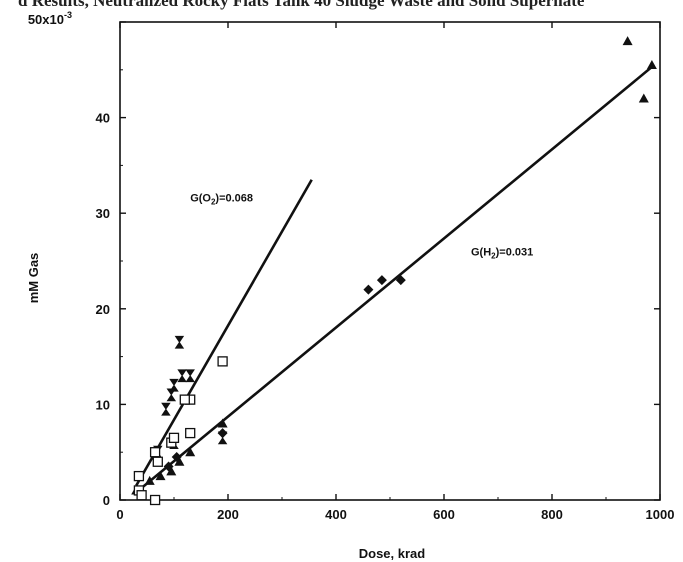  I want to click on fit-annotation: G(O2)=0.068, so click(221, 200).